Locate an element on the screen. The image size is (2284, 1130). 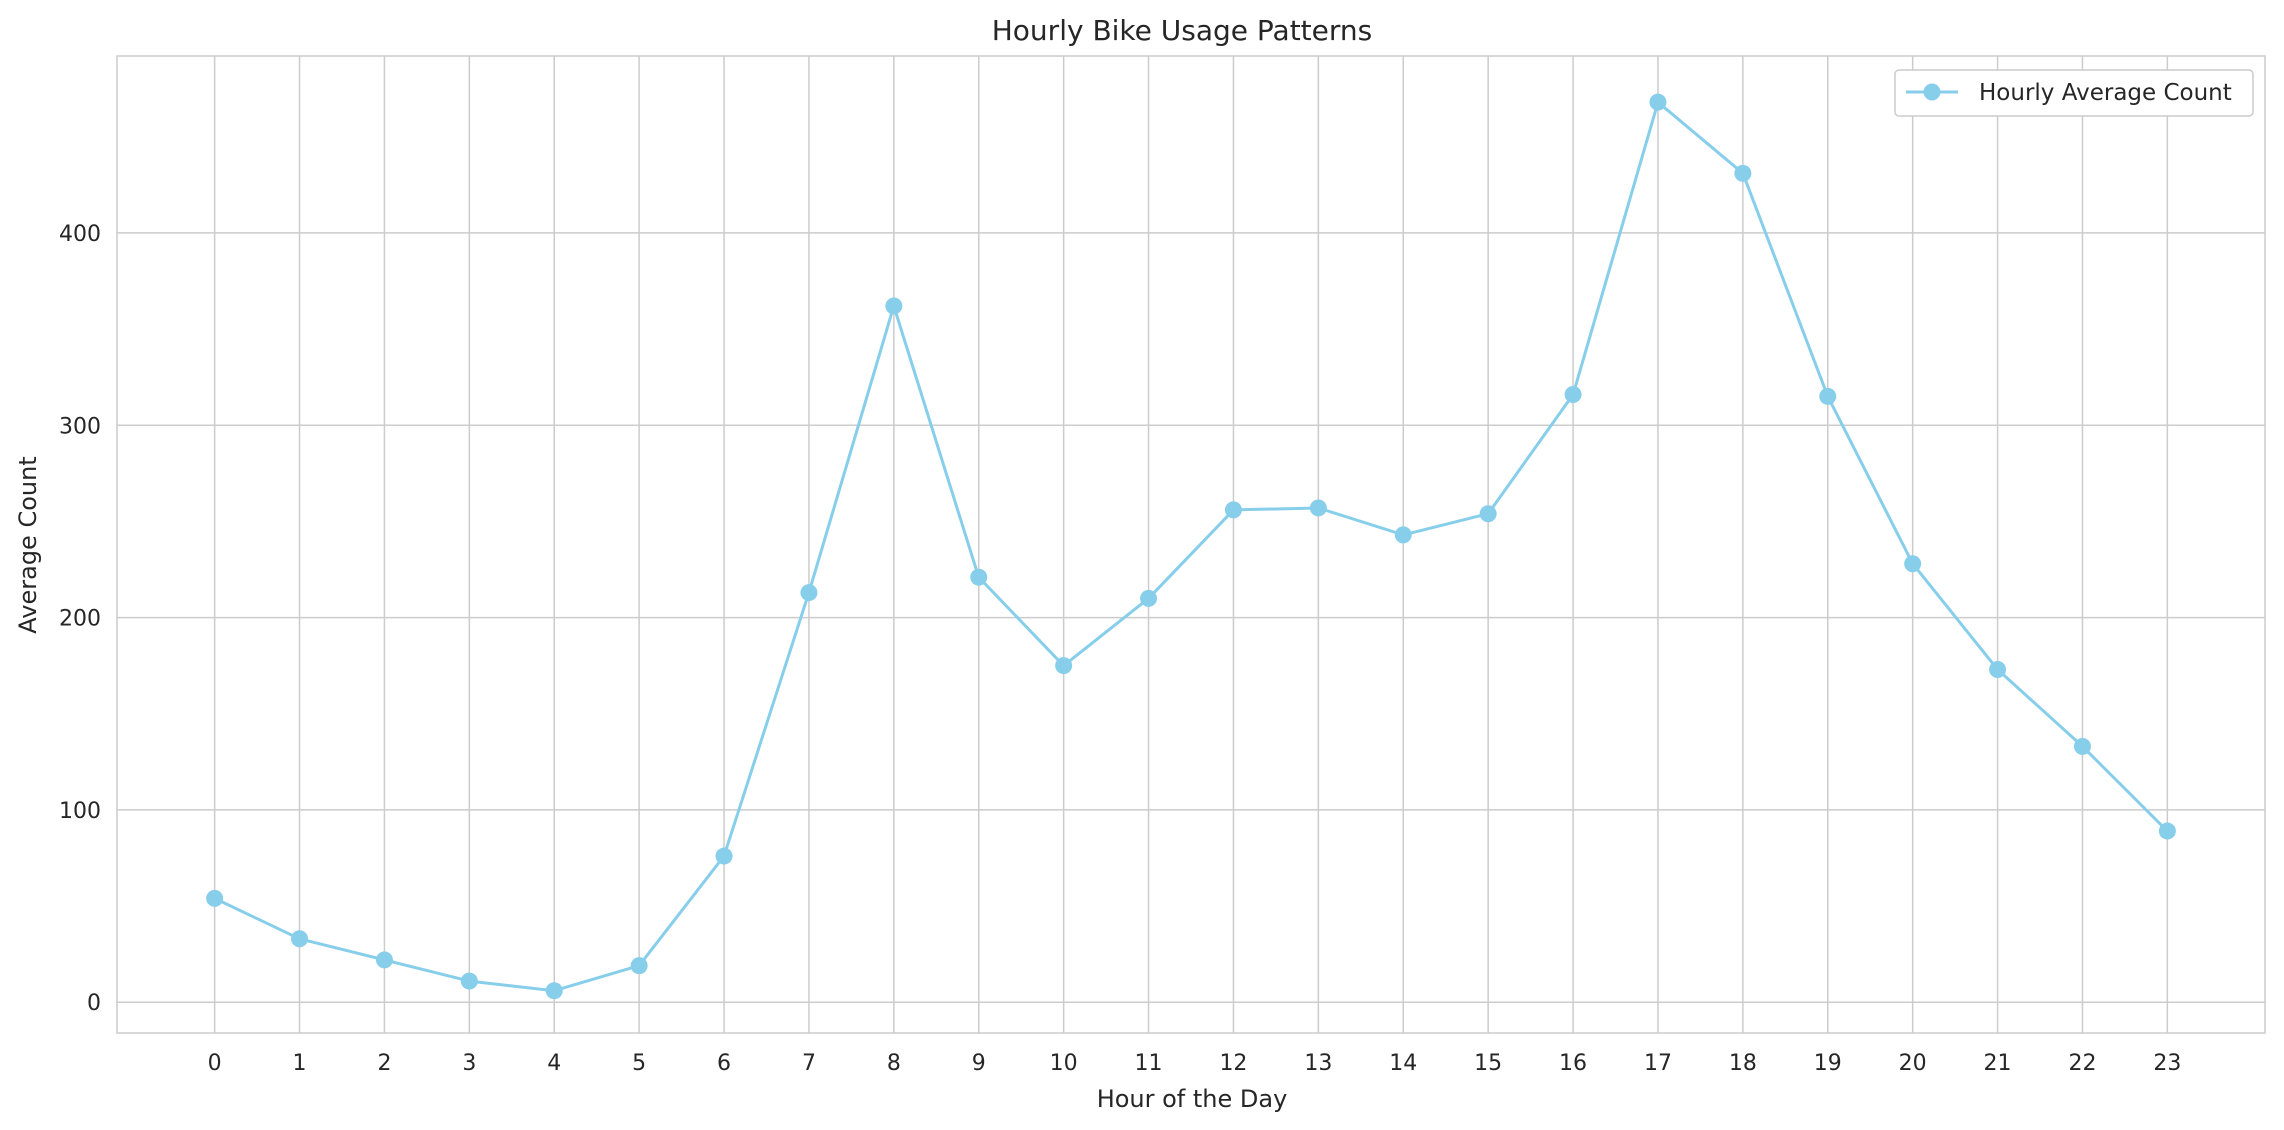
x-axis-ticks: 0 1 2 3 4 5 6 7 8 9 10 11 12 13 14 15 16 17 18 19 20 21 22 23 is located at coordinates (1195, 1063).